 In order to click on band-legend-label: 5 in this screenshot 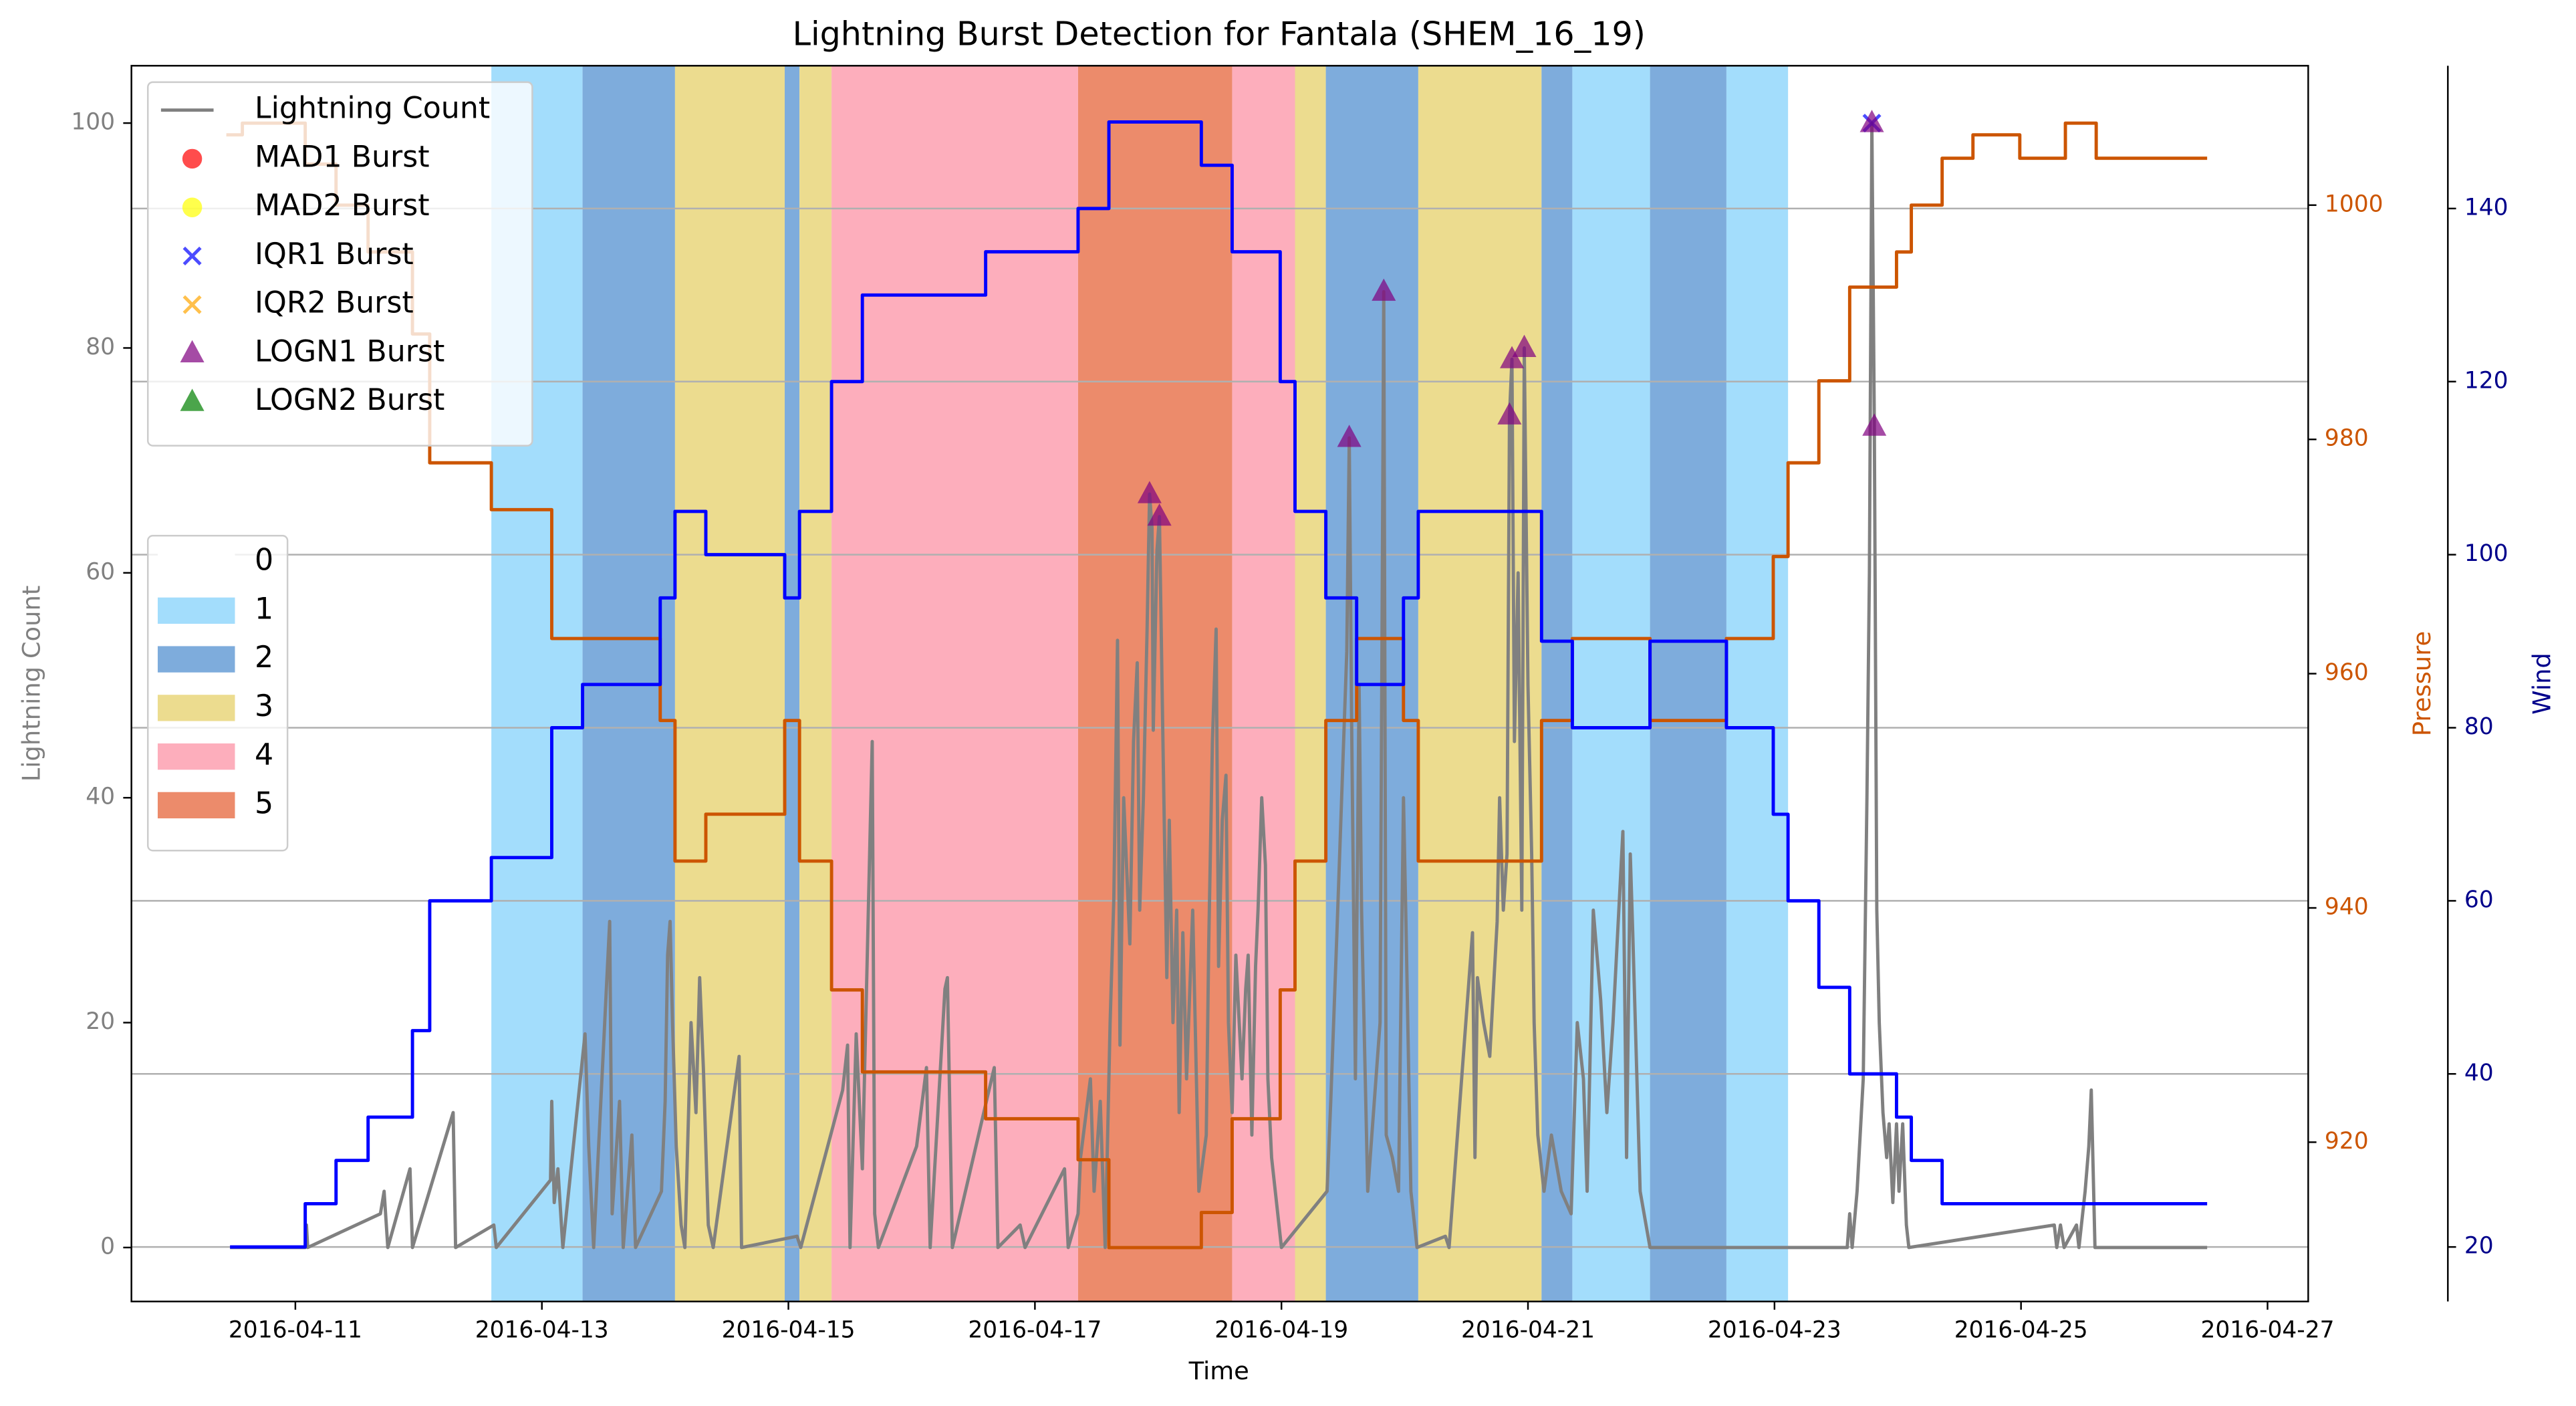, I will do `click(264, 803)`.